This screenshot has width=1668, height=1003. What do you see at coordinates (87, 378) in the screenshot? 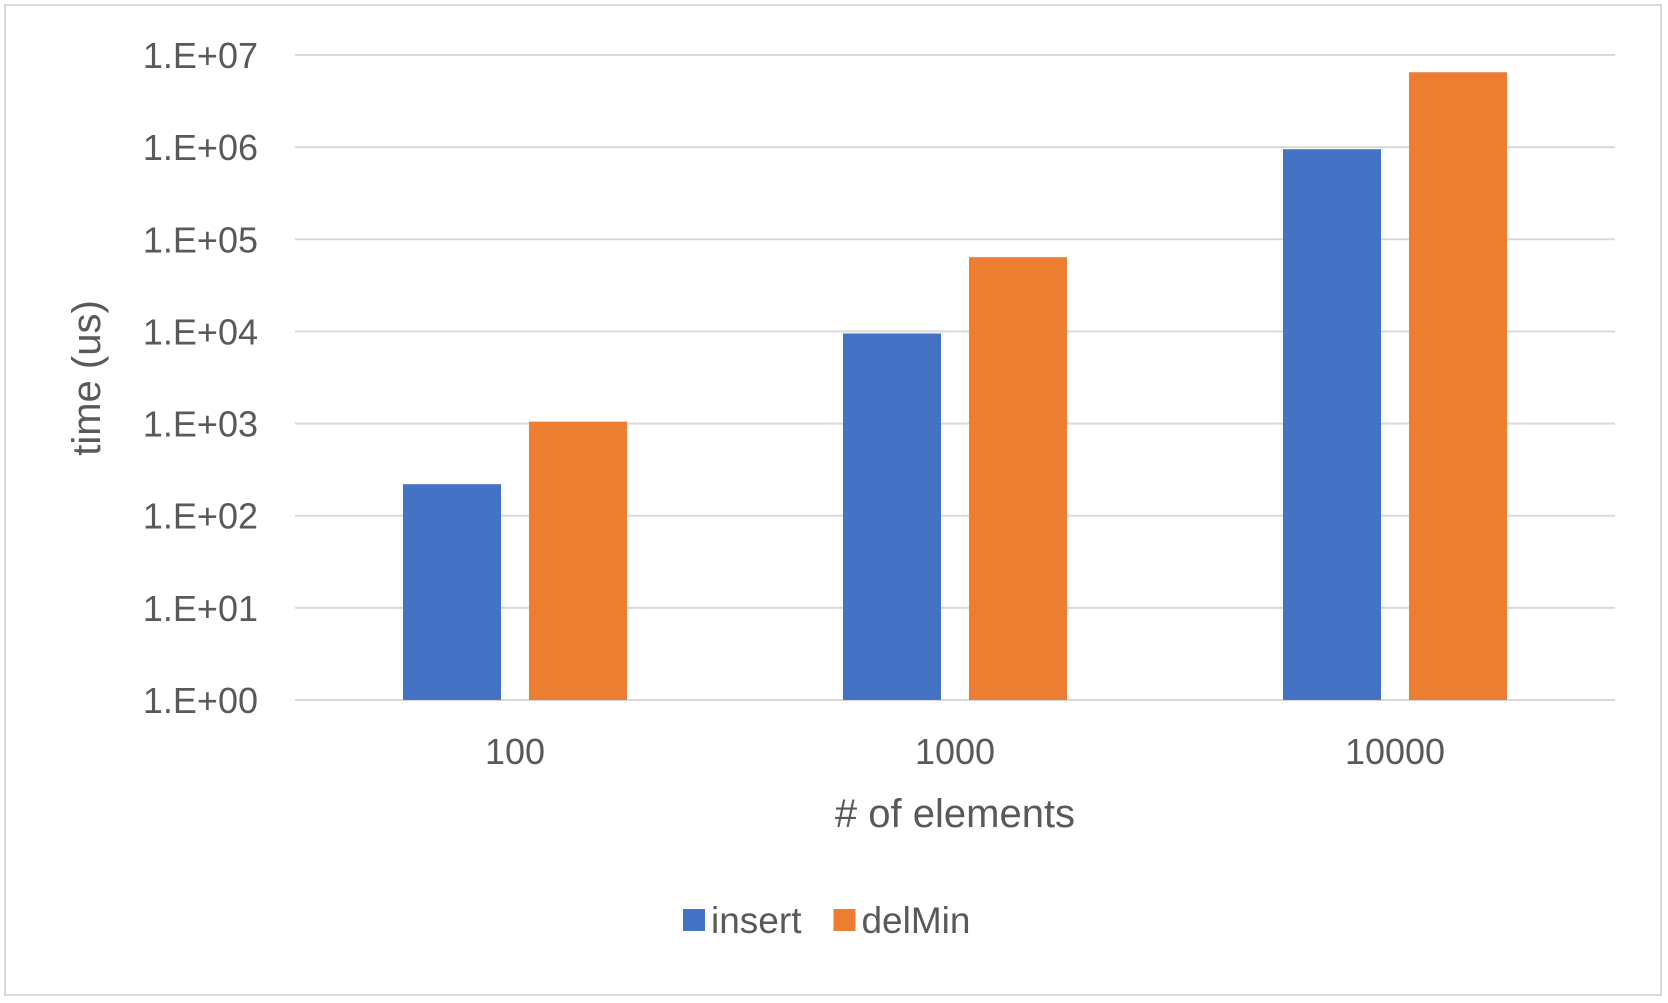
I see `y-axis-title: time (us)` at bounding box center [87, 378].